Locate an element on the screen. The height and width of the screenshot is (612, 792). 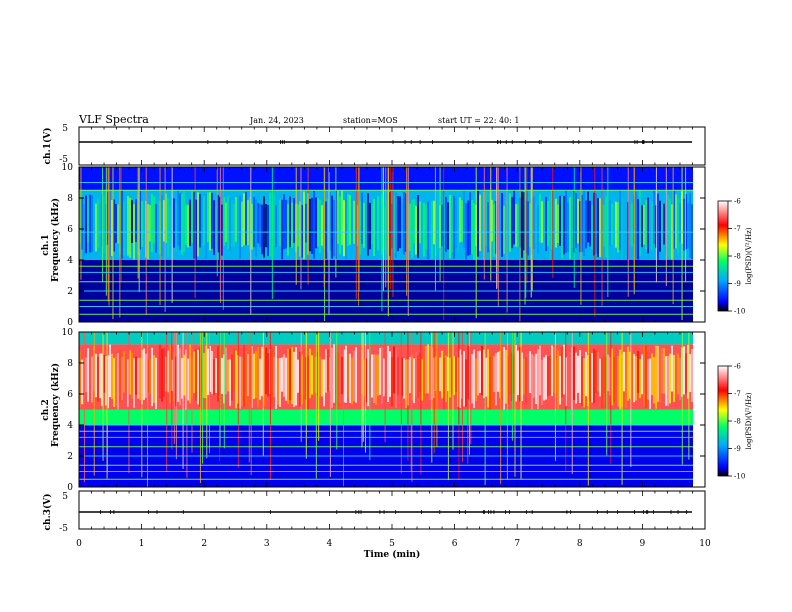
station-label: station=MOS is located at coordinates (370, 120).